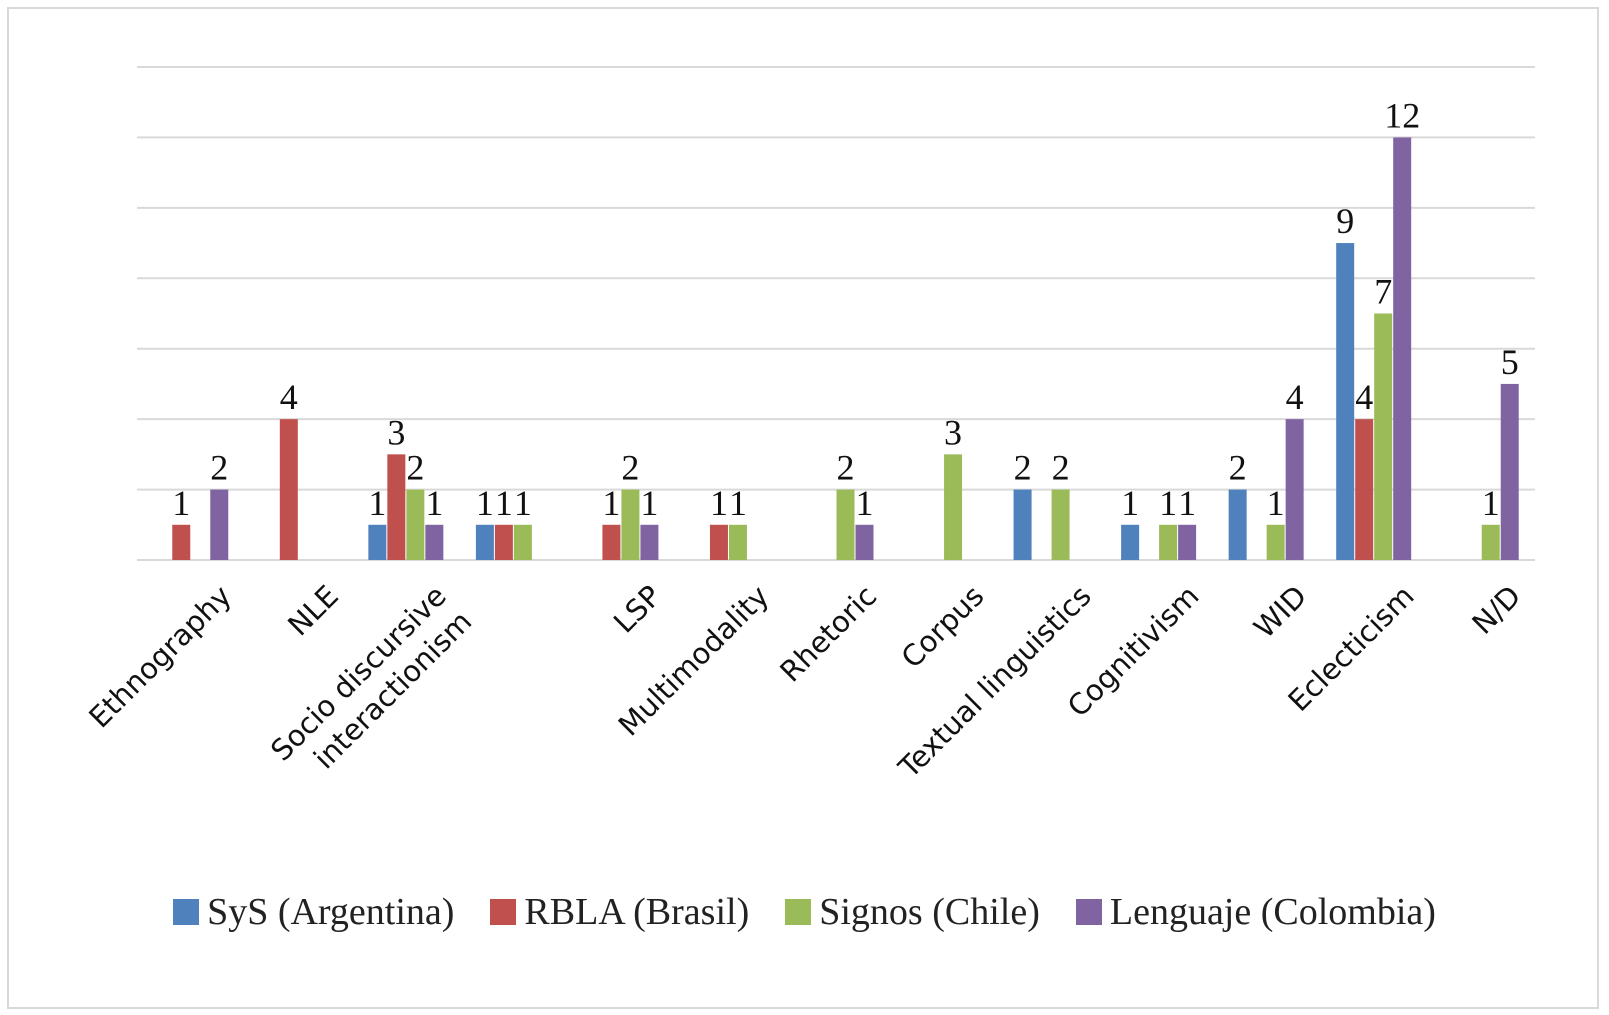 This screenshot has height=1015, width=1609. I want to click on legend-label: RBLA (Brasil), so click(637, 912).